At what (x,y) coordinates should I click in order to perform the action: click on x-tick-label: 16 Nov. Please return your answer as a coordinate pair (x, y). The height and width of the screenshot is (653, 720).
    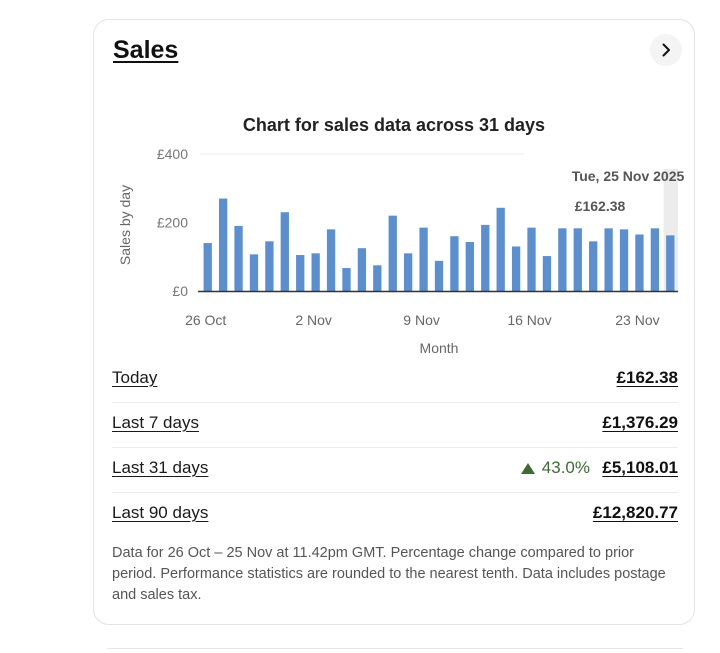
    Looking at the image, I should click on (529, 320).